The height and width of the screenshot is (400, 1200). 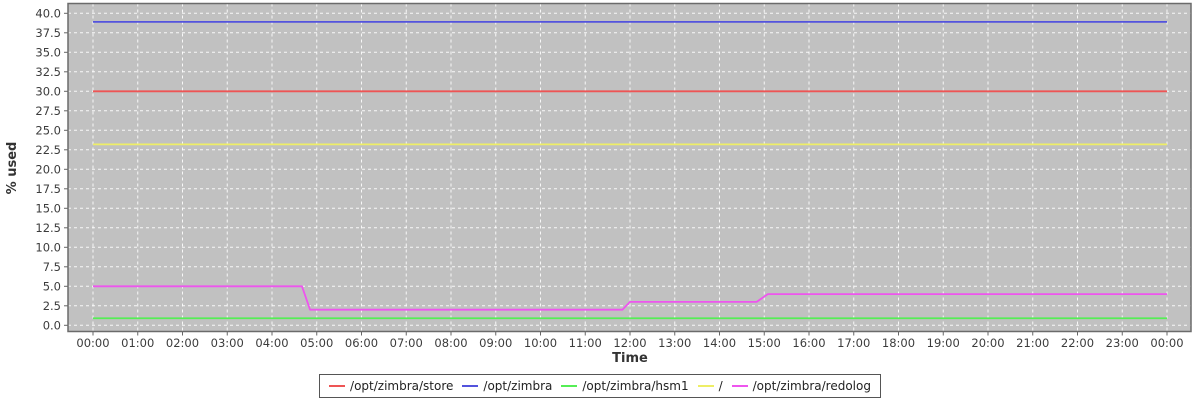 What do you see at coordinates (1032, 343) in the screenshot?
I see `x-tick-label: 21:00` at bounding box center [1032, 343].